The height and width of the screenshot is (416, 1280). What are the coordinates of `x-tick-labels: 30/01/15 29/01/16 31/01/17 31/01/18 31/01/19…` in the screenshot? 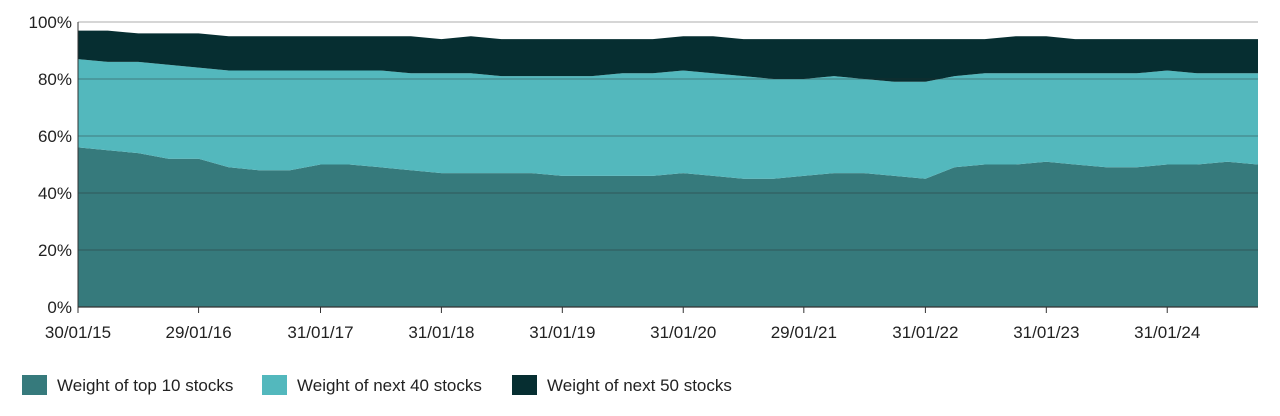 It's located at (622, 332).